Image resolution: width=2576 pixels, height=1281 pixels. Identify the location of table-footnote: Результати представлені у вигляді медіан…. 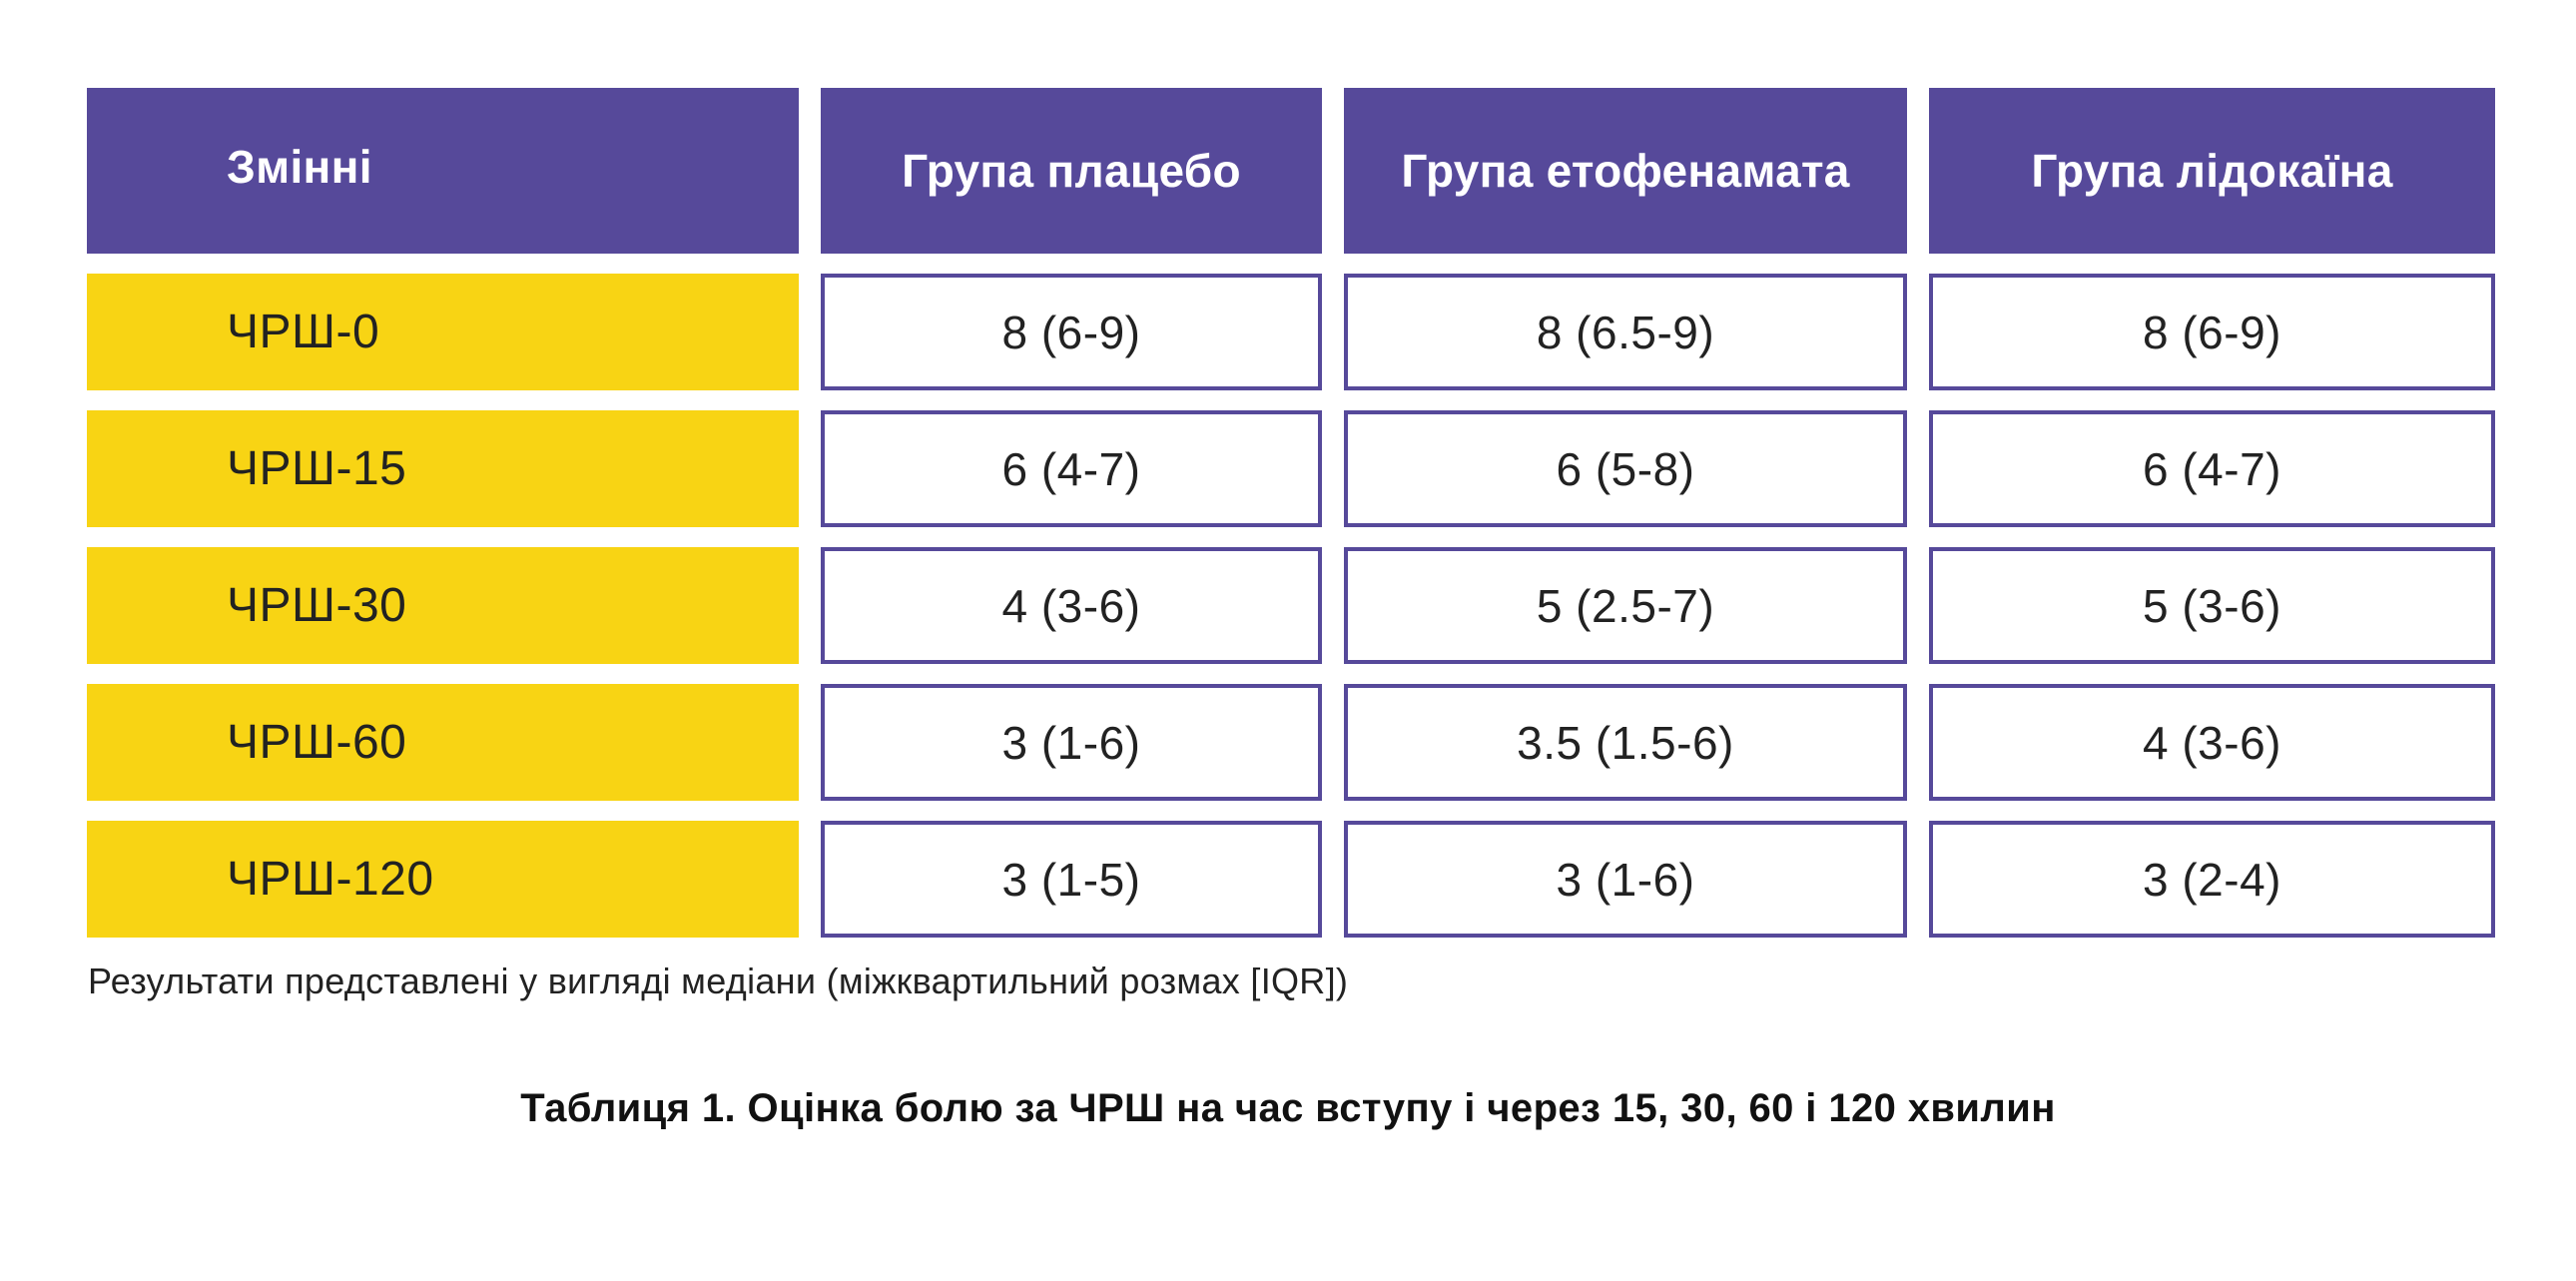
(718, 981).